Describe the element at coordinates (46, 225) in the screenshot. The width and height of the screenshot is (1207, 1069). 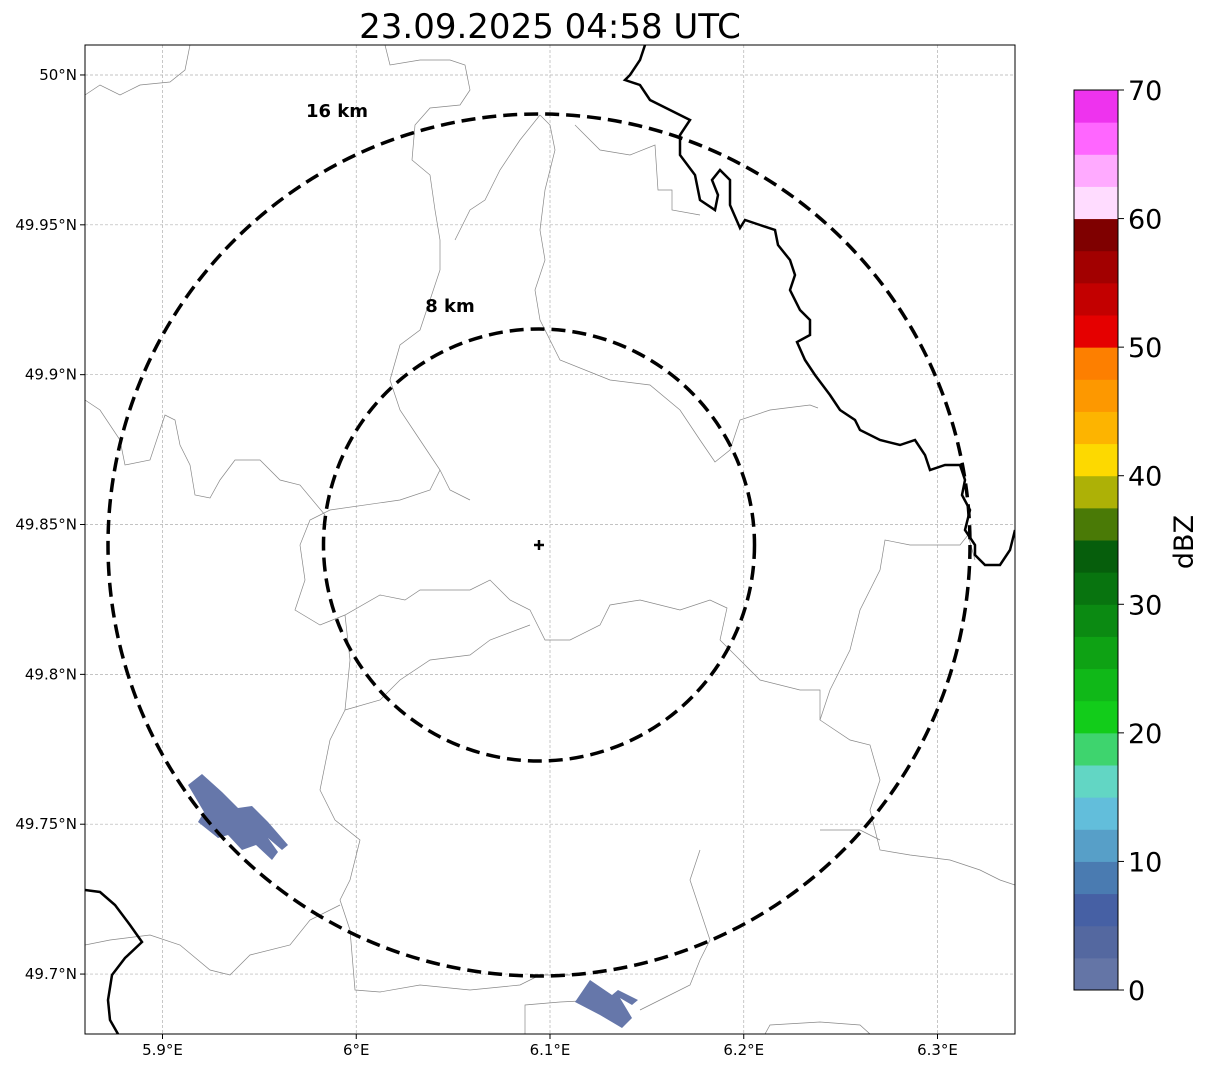
I see `lat-tick-label: 49.95°N` at that location.